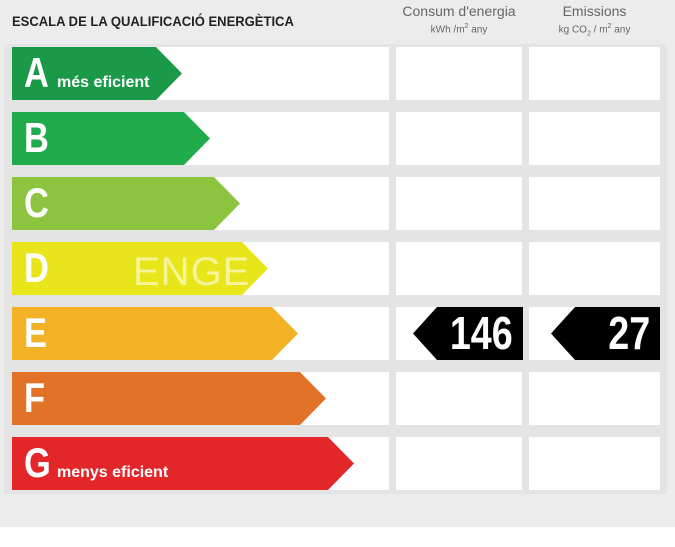  What do you see at coordinates (103, 82) in the screenshot?
I see `rating-label: més eficient` at bounding box center [103, 82].